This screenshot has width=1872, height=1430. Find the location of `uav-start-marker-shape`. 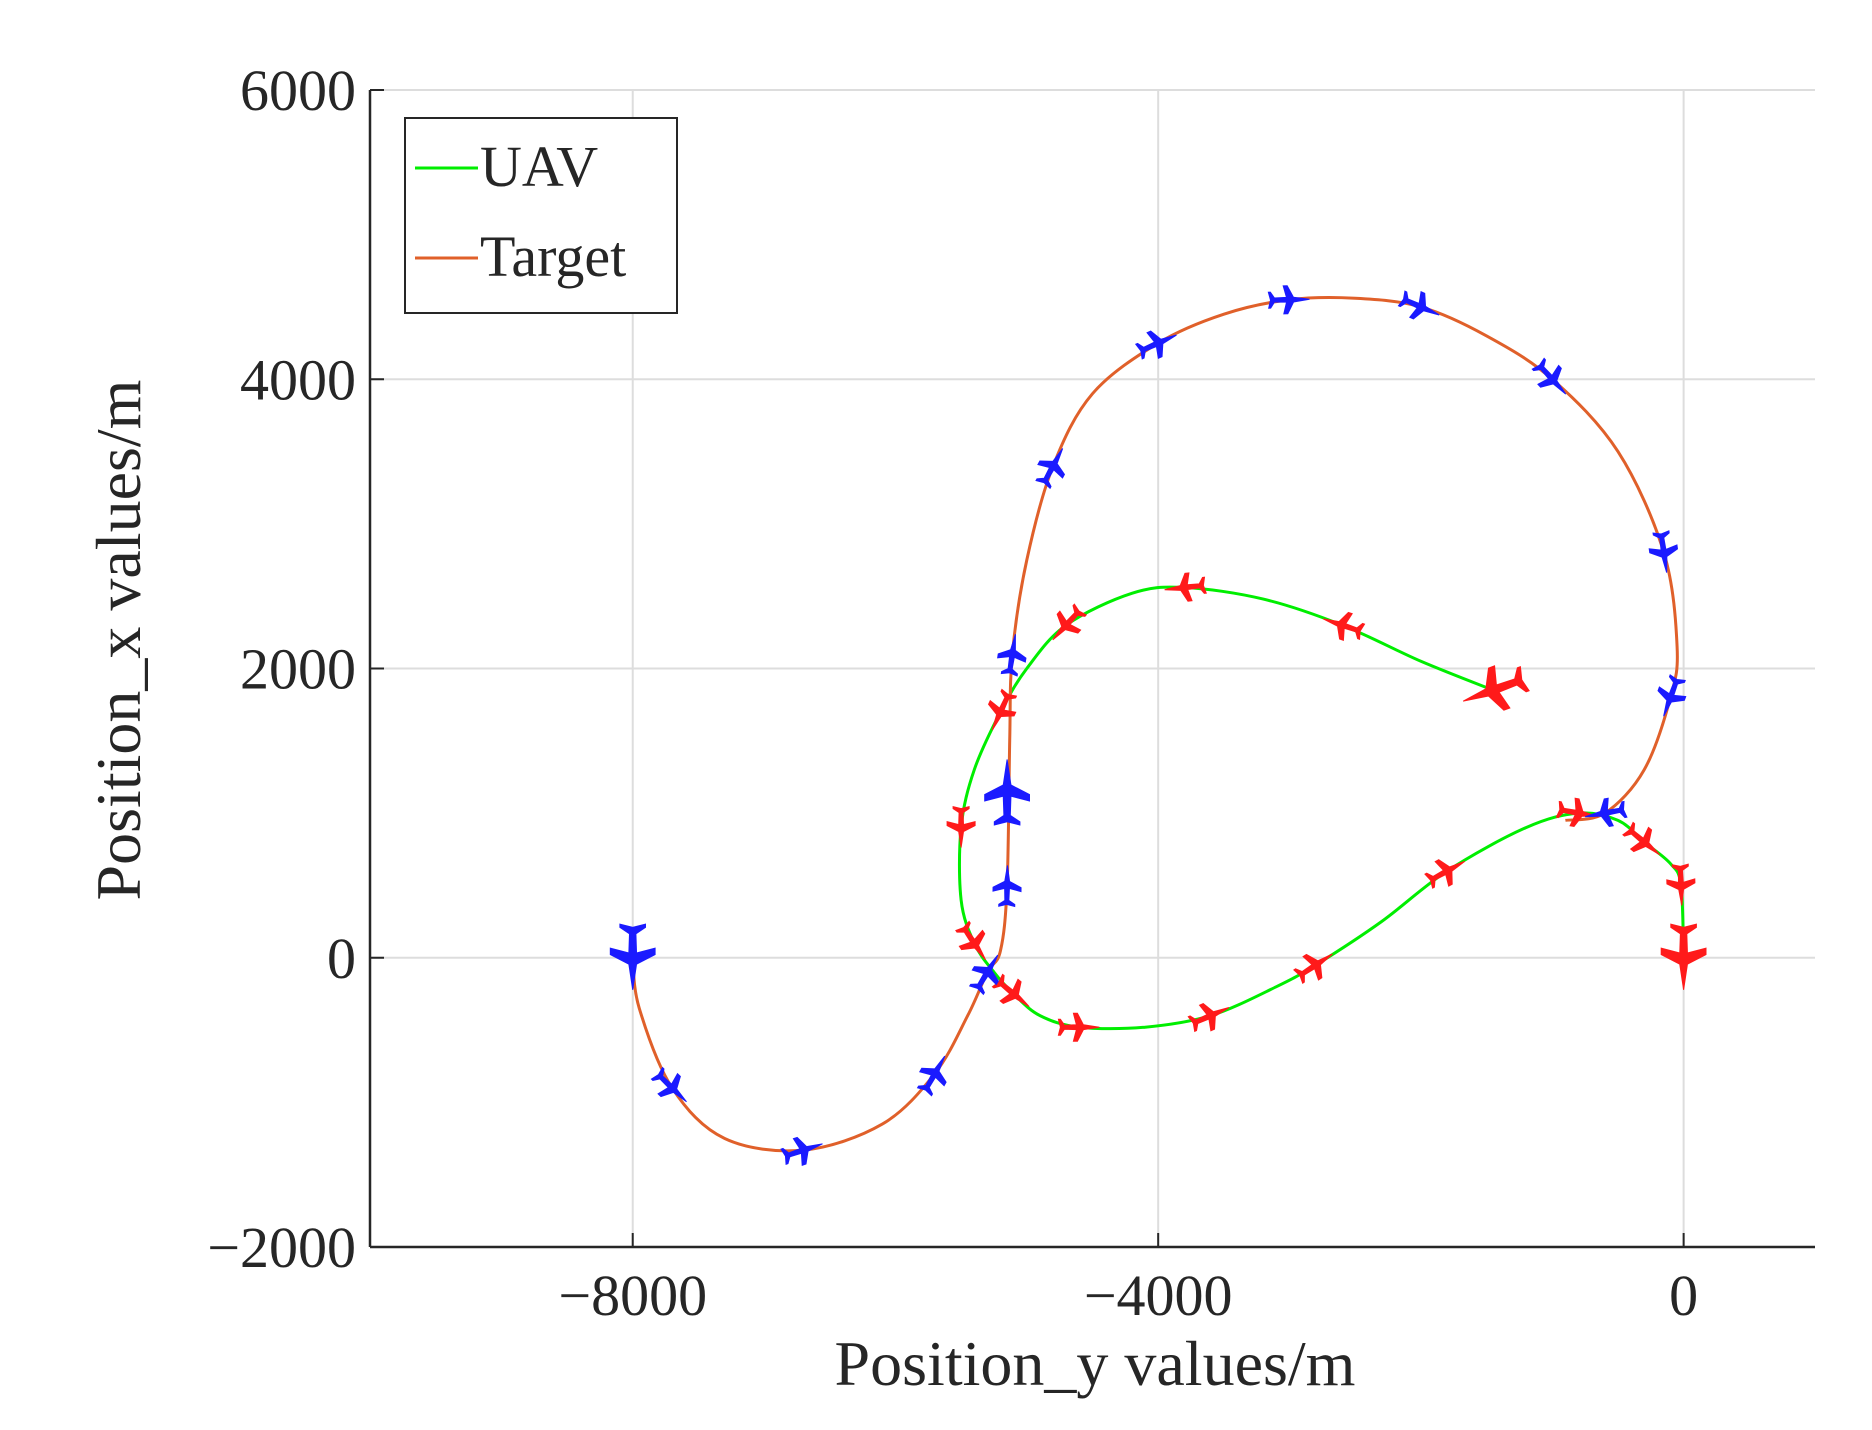

uav-start-marker-shape is located at coordinates (1683, 956).